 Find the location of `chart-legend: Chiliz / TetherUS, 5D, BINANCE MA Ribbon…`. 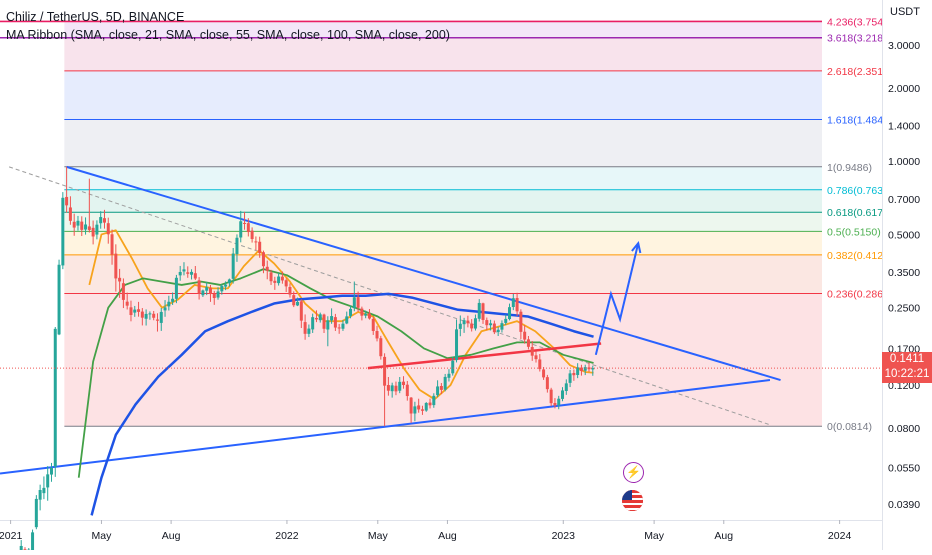

chart-legend: Chiliz / TetherUS, 5D, BINANCE MA Ribbon… is located at coordinates (228, 26).